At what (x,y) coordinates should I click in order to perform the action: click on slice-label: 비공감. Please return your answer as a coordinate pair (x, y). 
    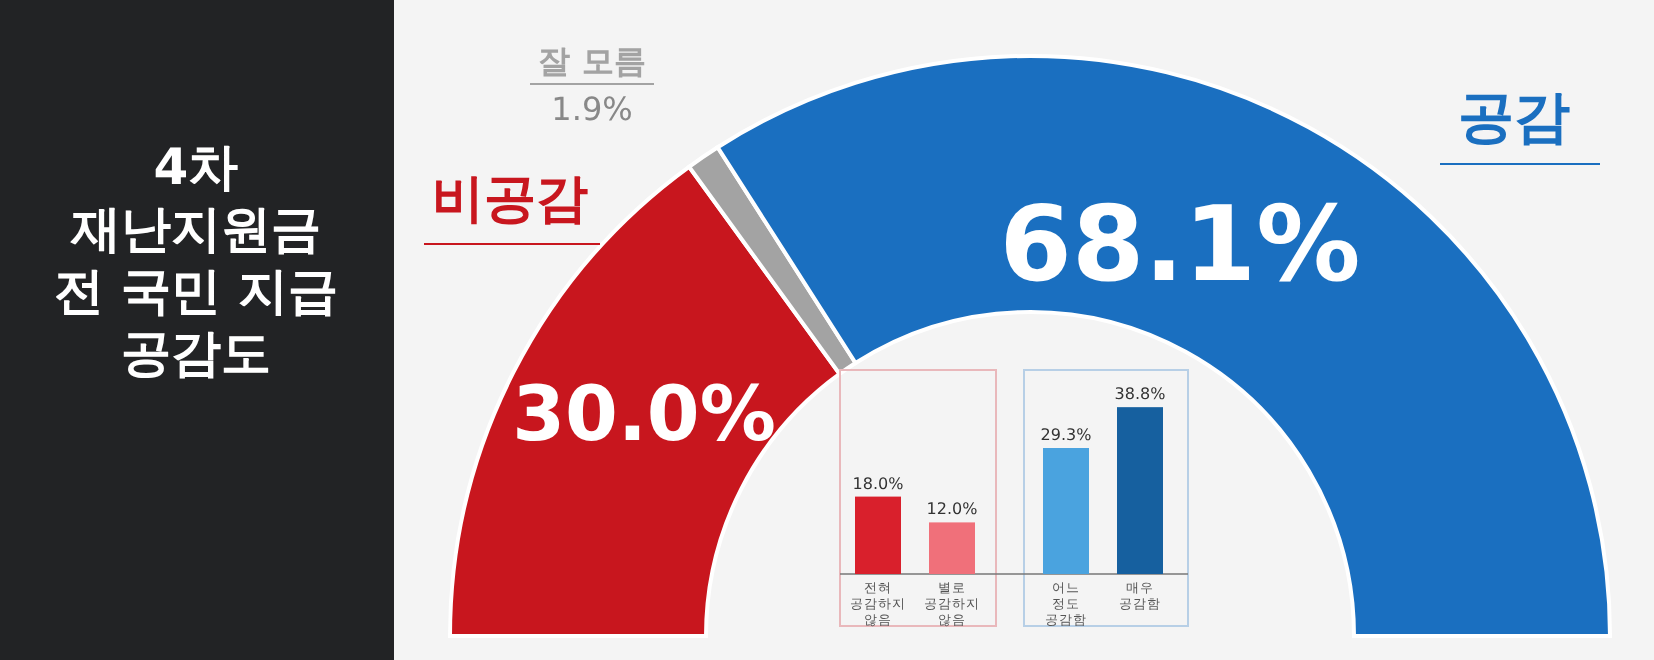
    Looking at the image, I should click on (510, 200).